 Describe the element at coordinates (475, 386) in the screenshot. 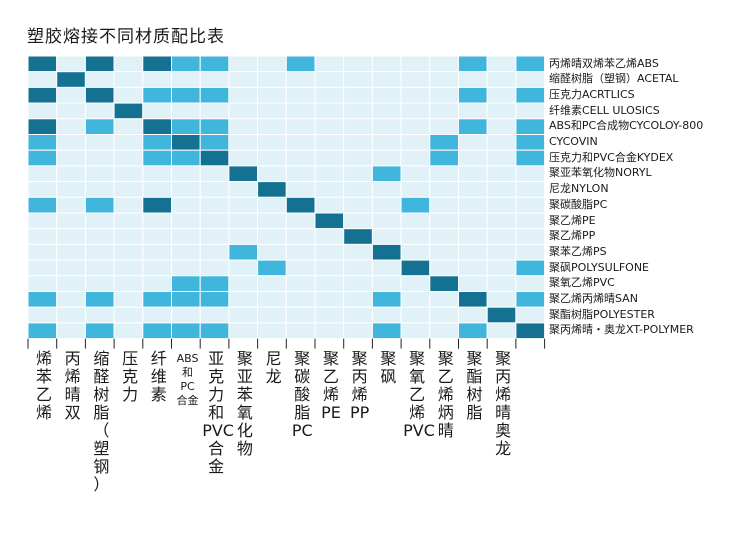

I see `column-label: 聚酯树脂` at that location.